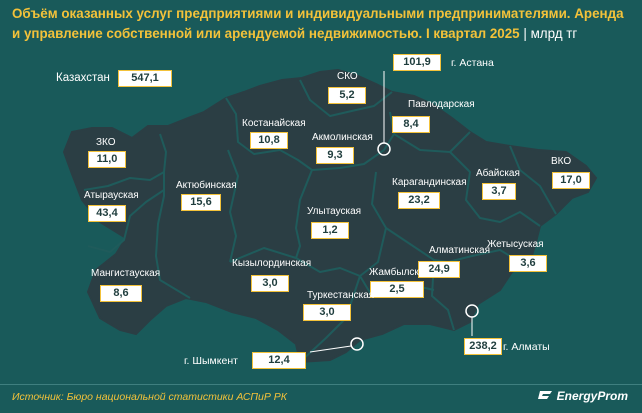 This screenshot has width=642, height=413. Describe the element at coordinates (472, 63) in the screenshot. I see `city-label-astana: г. Астана` at that location.